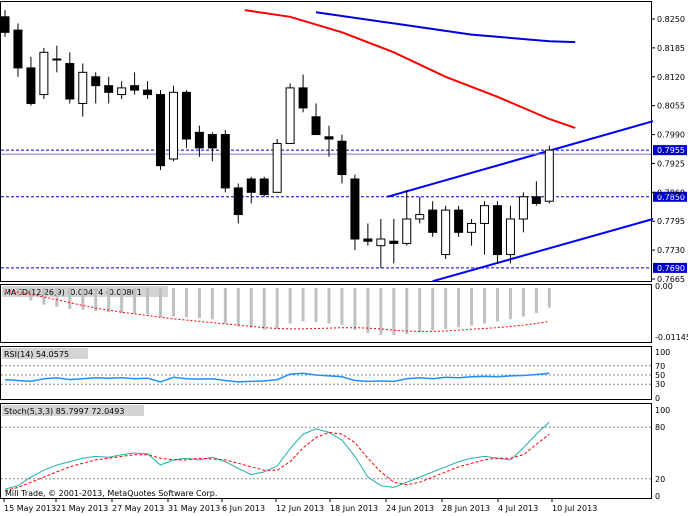 The height and width of the screenshot is (516, 688). I want to click on stochastic-axis: 100 80 20 0, so click(662, 453).